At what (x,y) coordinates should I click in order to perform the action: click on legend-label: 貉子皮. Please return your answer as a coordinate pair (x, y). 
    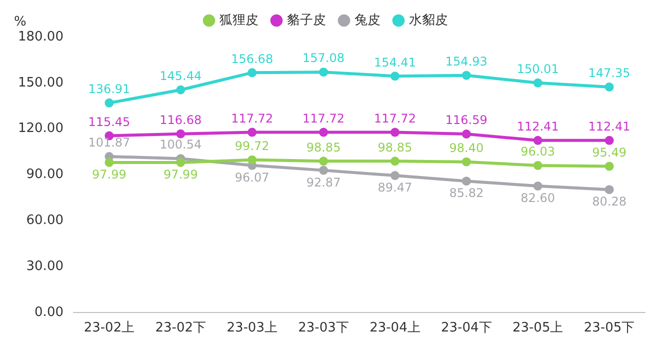
    Looking at the image, I should click on (306, 20).